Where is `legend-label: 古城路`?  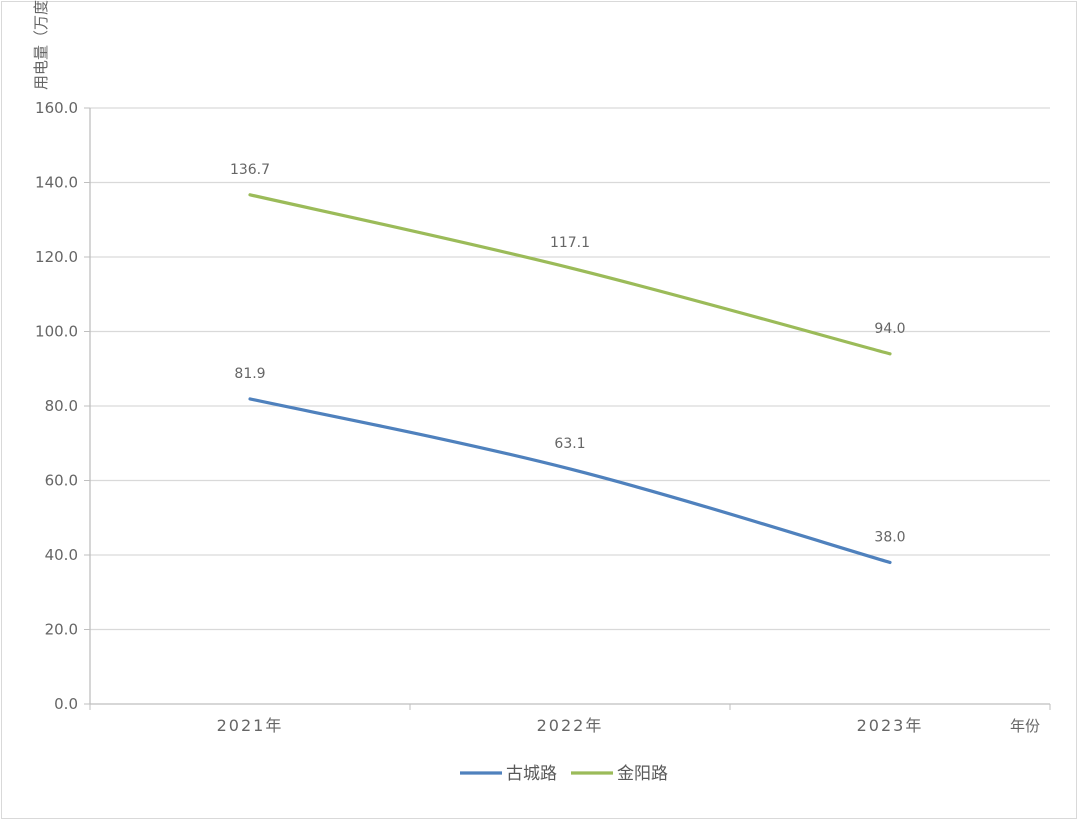 legend-label: 古城路 is located at coordinates (531, 774).